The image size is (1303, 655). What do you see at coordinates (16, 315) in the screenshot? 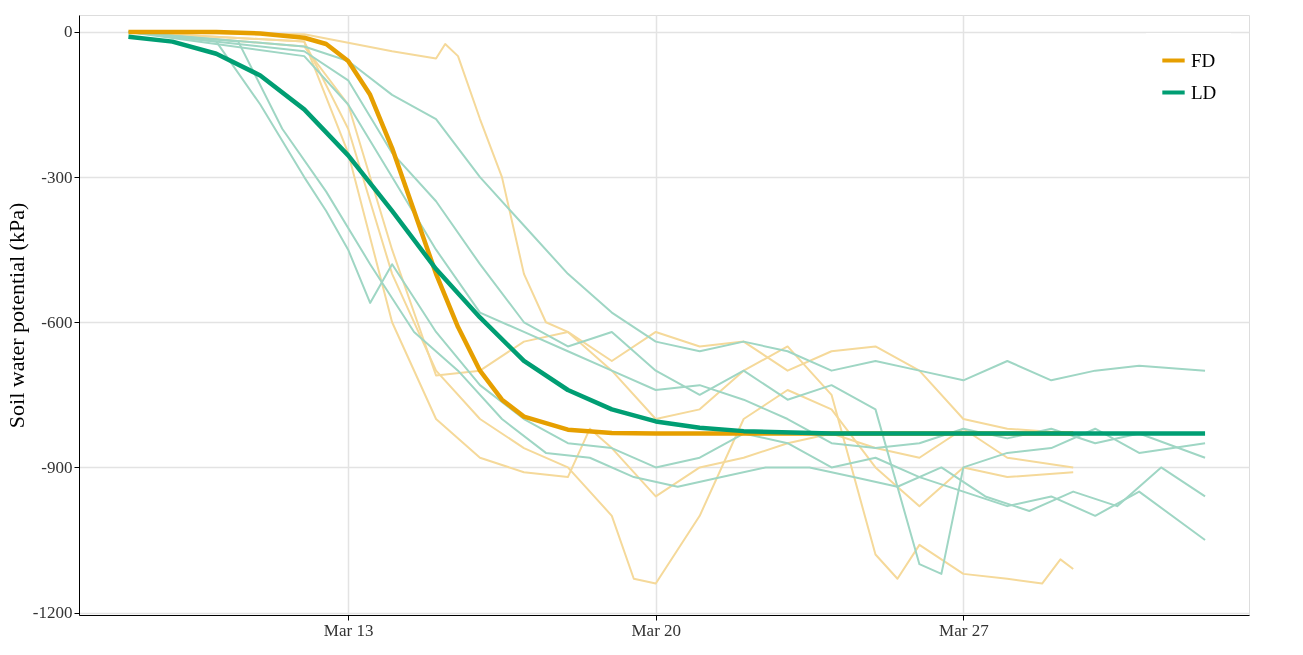
I see `y-axis-title: Soil water potential (kPa)` at bounding box center [16, 315].